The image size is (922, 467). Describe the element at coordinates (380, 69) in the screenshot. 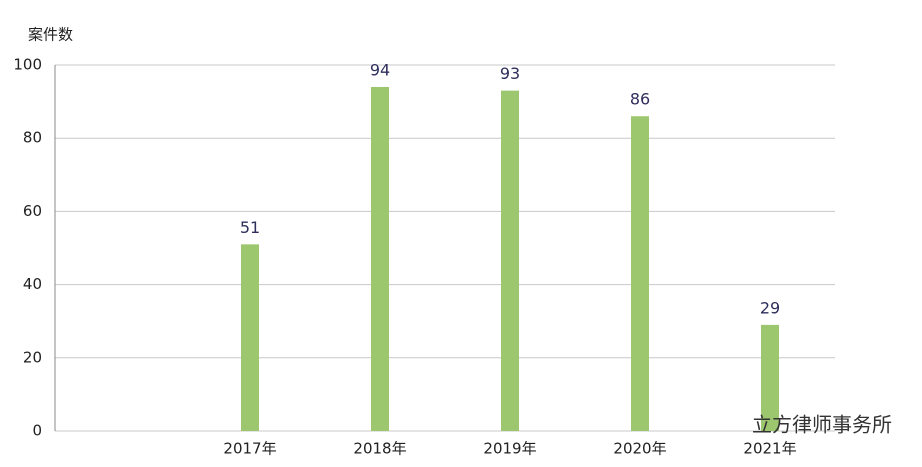

I see `data-label: 94` at that location.